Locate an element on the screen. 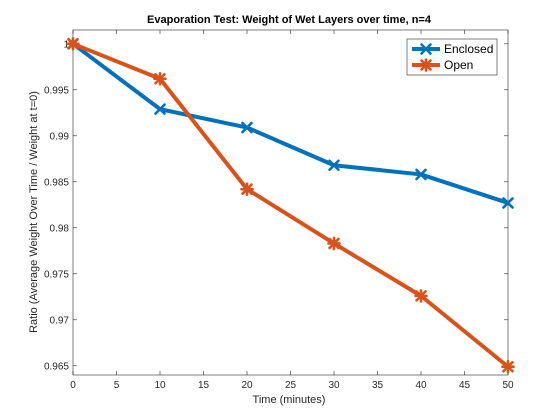 The height and width of the screenshot is (420, 560). x-tick-label: 15 is located at coordinates (204, 385).